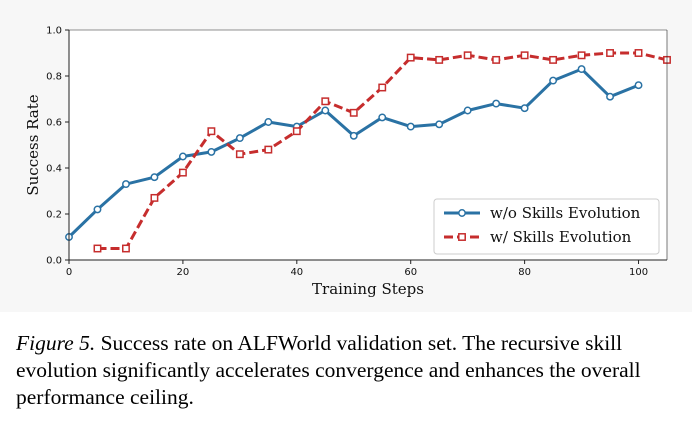 This screenshot has height=423, width=692. Describe the element at coordinates (54, 123) in the screenshot. I see `y-tick-label: 0.6` at that location.